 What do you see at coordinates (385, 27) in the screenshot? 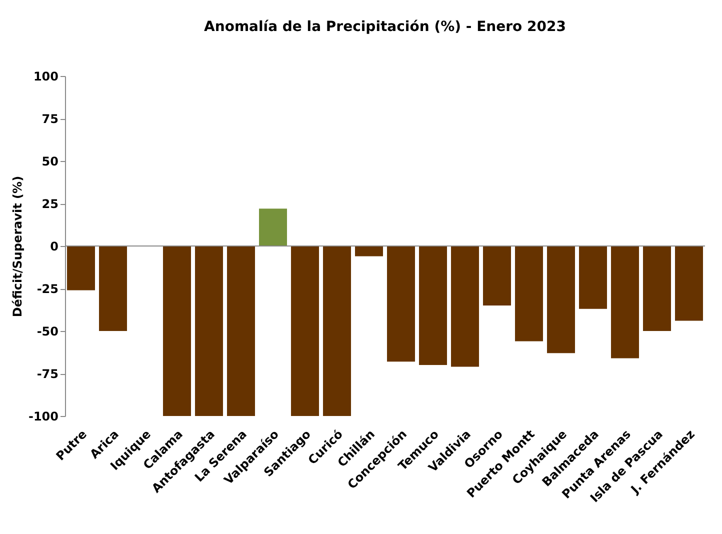
I see `chart-title: Anomalía de la Precipitación (%) - Enero 2023` at bounding box center [385, 27].